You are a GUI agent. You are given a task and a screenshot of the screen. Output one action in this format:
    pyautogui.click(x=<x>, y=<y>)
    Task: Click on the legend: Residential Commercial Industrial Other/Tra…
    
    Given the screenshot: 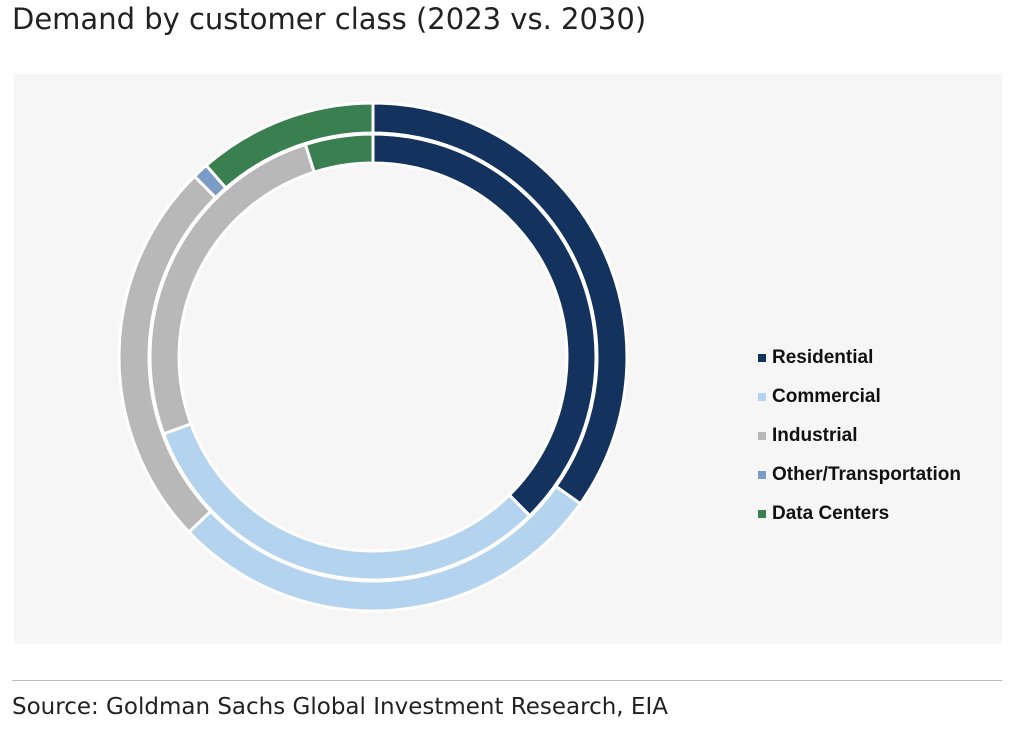 What is the action you would take?
    pyautogui.click(x=859, y=435)
    